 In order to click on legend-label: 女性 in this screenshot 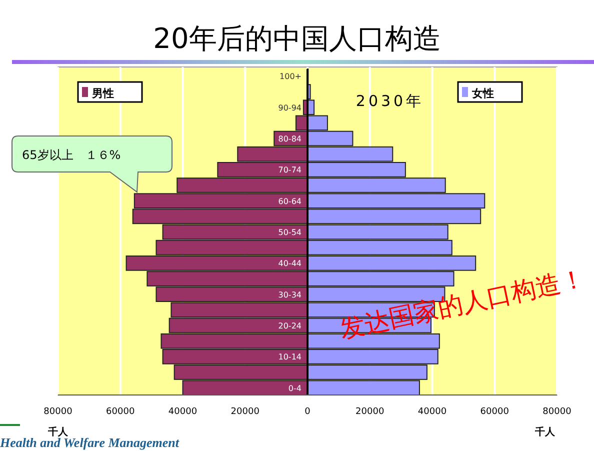, I will do `click(482, 93)`.